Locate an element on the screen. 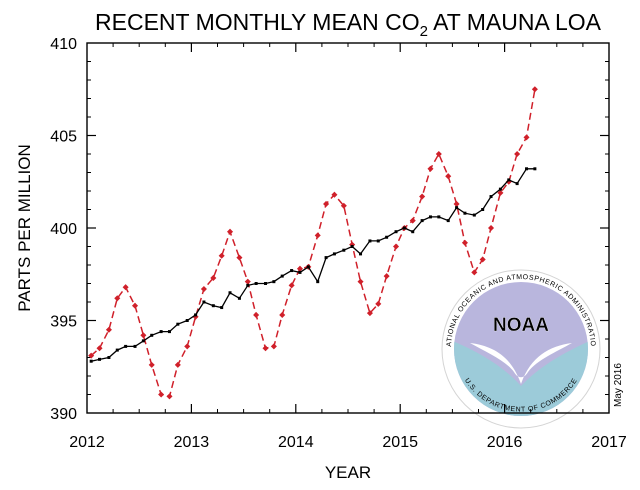 The image size is (640, 490). logo-bird is located at coordinates (521, 363).